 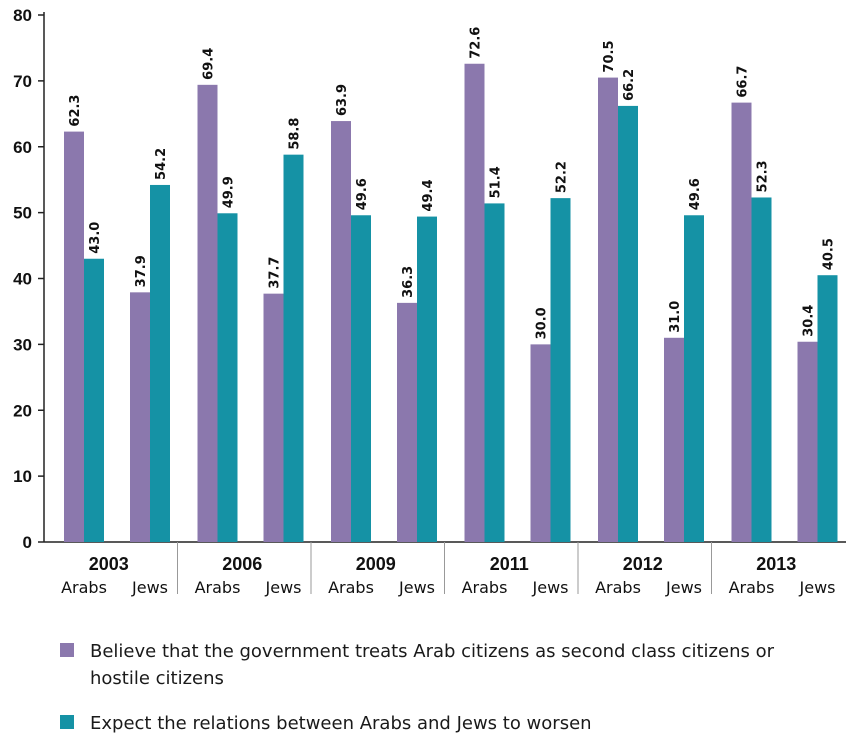 I want to click on bar-2006-jews-series2, so click(x=293, y=348).